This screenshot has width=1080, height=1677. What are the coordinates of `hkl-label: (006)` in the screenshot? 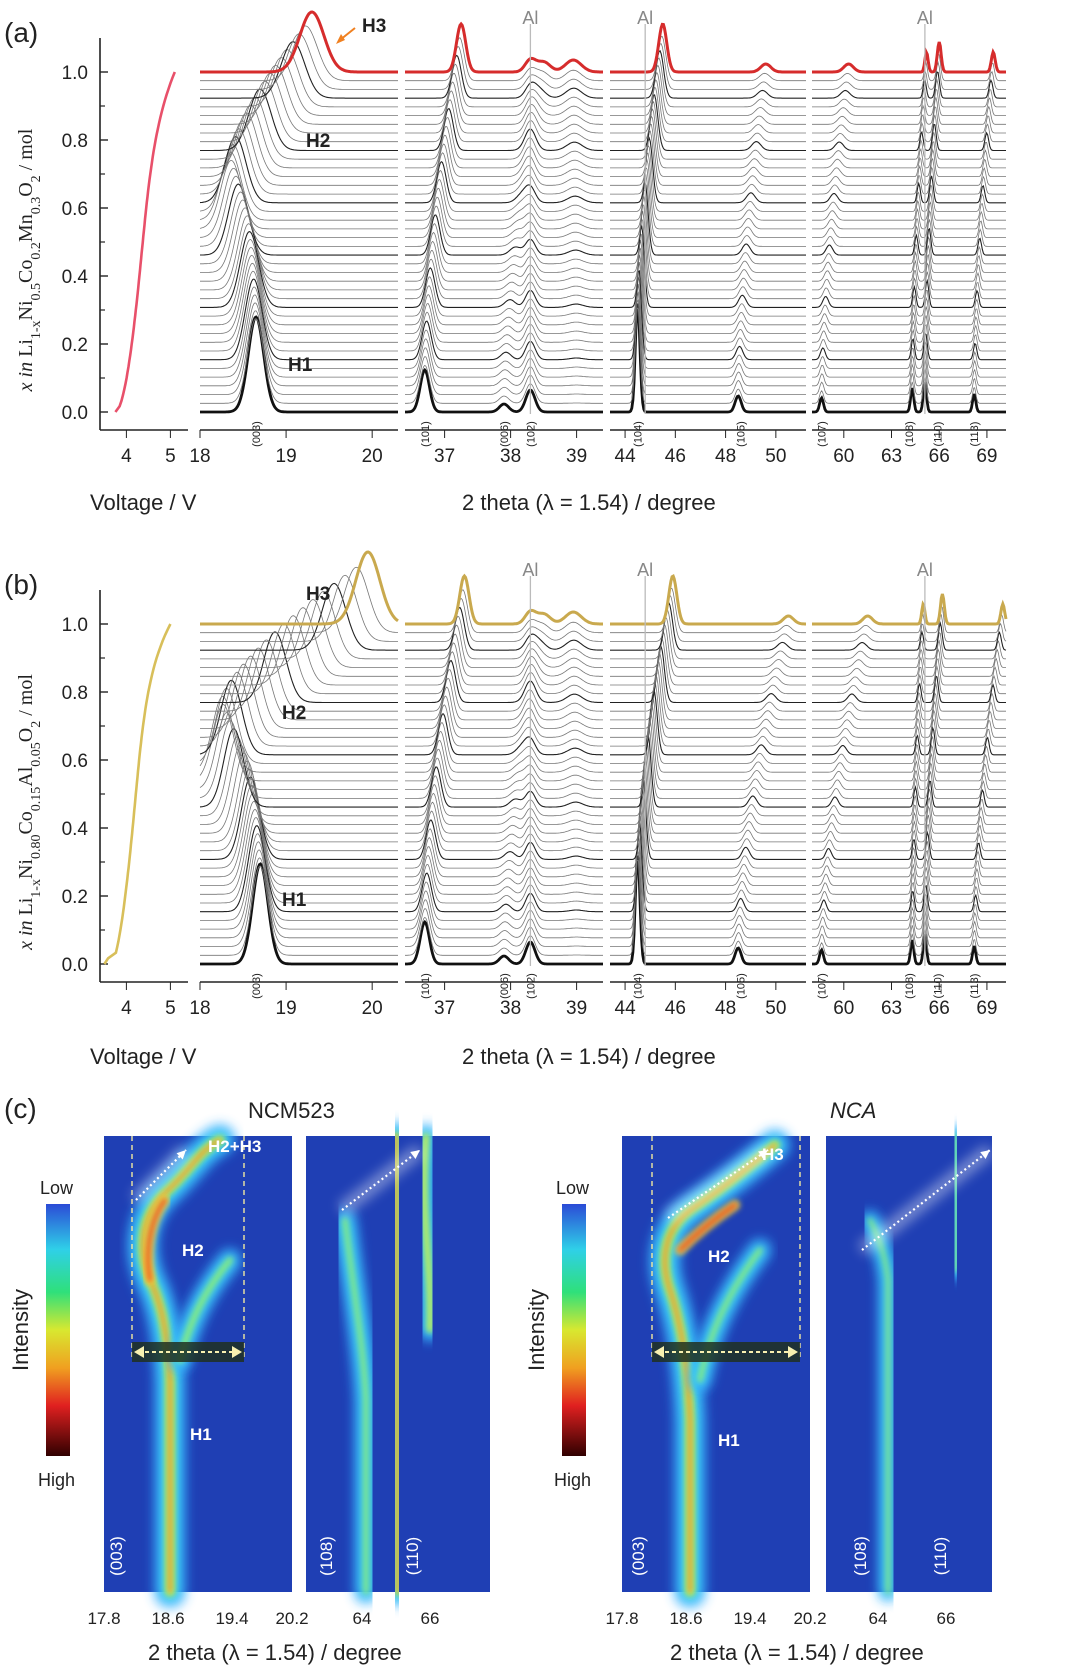 It's located at (505, 986).